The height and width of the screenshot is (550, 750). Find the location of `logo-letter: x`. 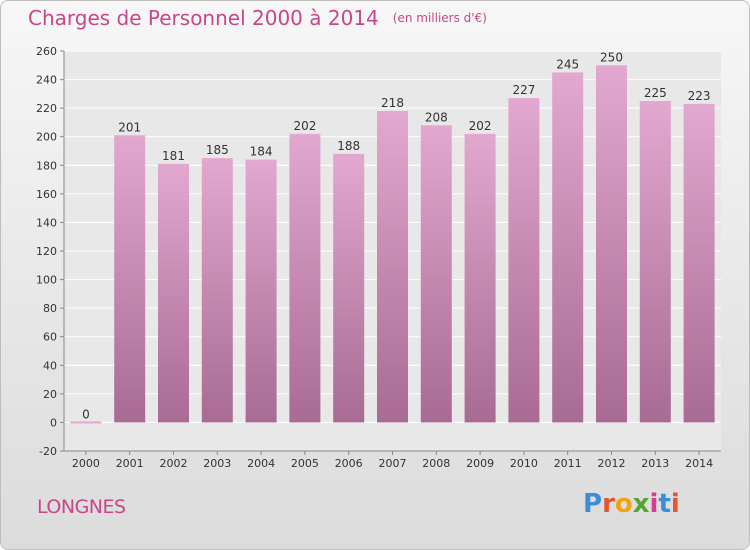

logo-letter: x is located at coordinates (641, 504).